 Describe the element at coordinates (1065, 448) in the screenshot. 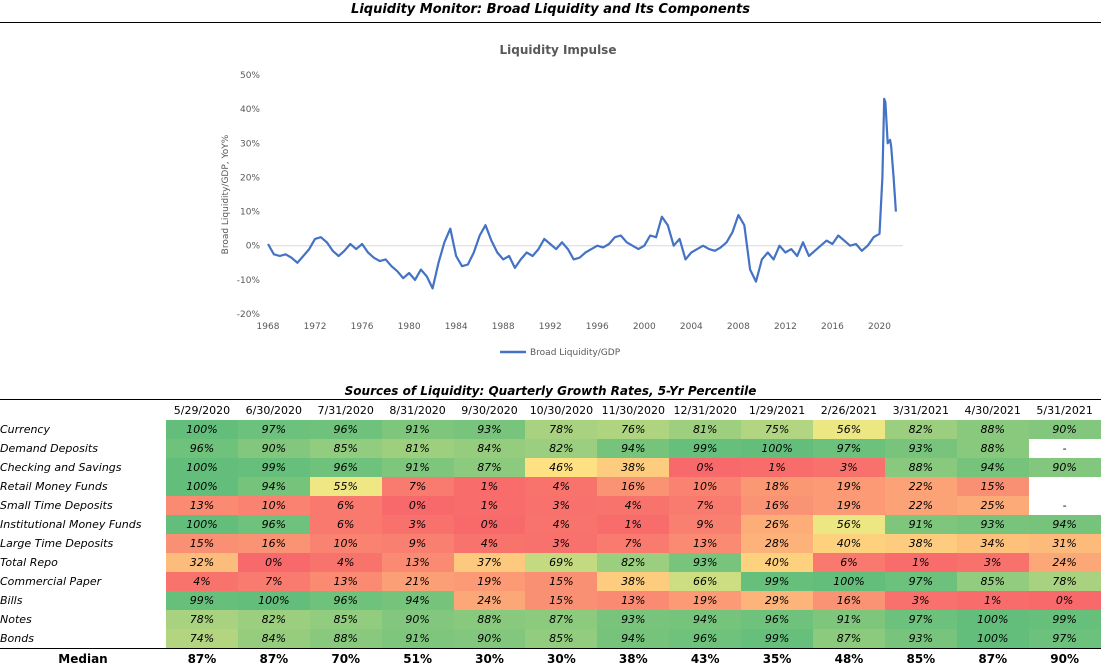

I see `table-cell: -` at that location.